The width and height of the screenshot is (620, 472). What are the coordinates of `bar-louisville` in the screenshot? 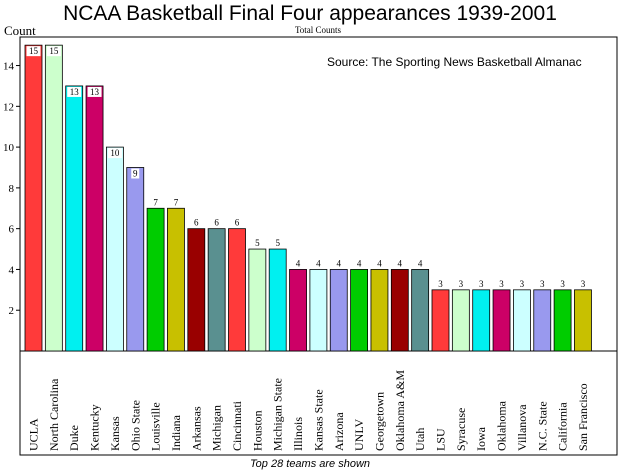 It's located at (155, 279).